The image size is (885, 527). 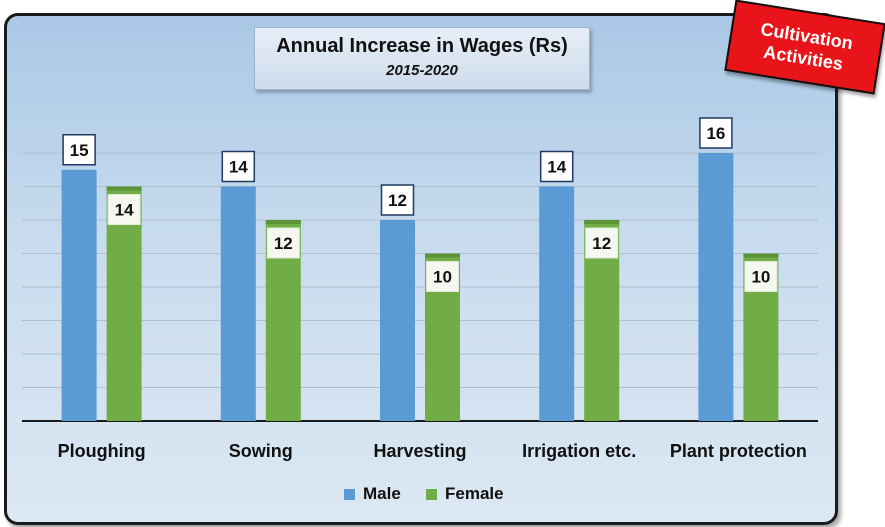 I want to click on data-label-female: 14, so click(x=124, y=210).